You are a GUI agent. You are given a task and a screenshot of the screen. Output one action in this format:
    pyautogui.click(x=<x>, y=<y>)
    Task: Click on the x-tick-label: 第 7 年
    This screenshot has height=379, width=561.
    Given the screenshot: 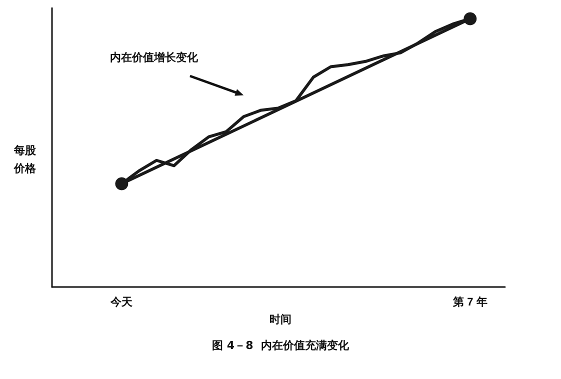 What is the action you would take?
    pyautogui.click(x=470, y=302)
    